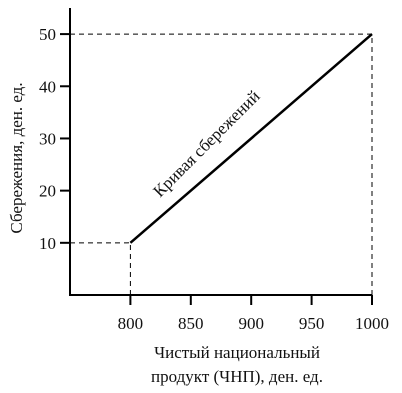  I want to click on x-ticks: 800 850 900 950 1000, so click(253, 314).